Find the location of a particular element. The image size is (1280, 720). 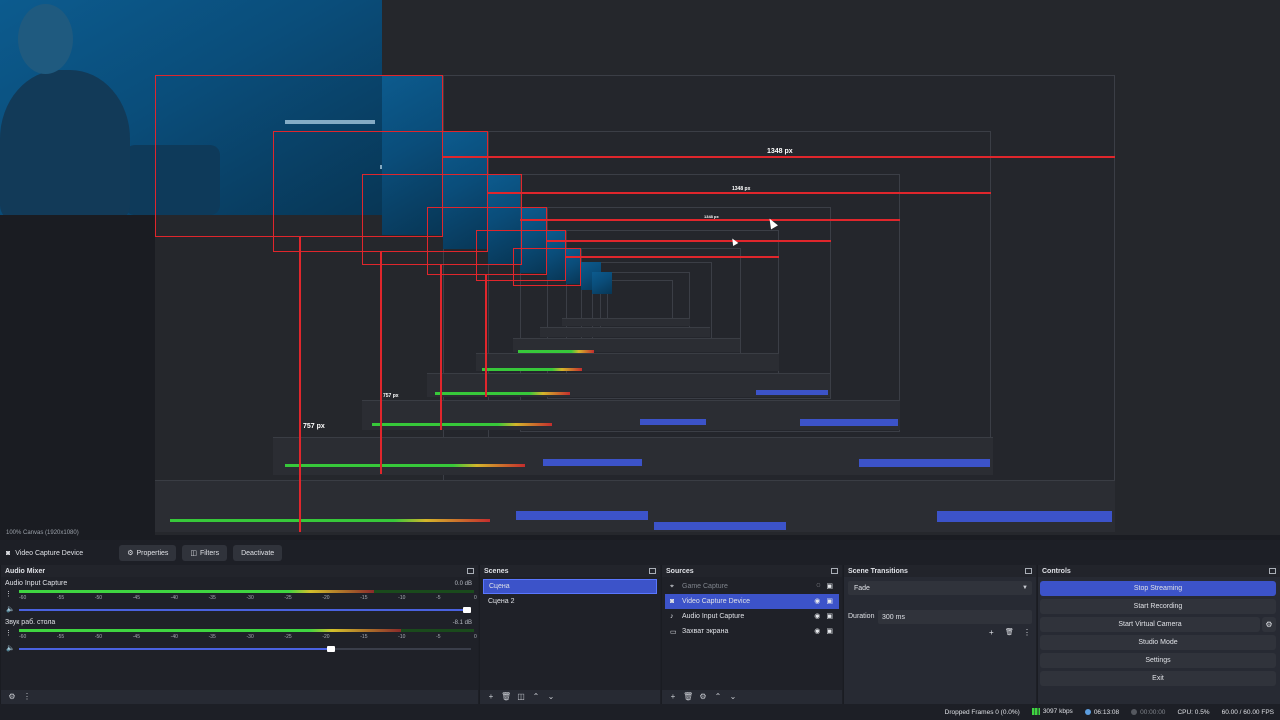

advanced-audio-gear-icon: ⚙ is located at coordinates (12, 696).